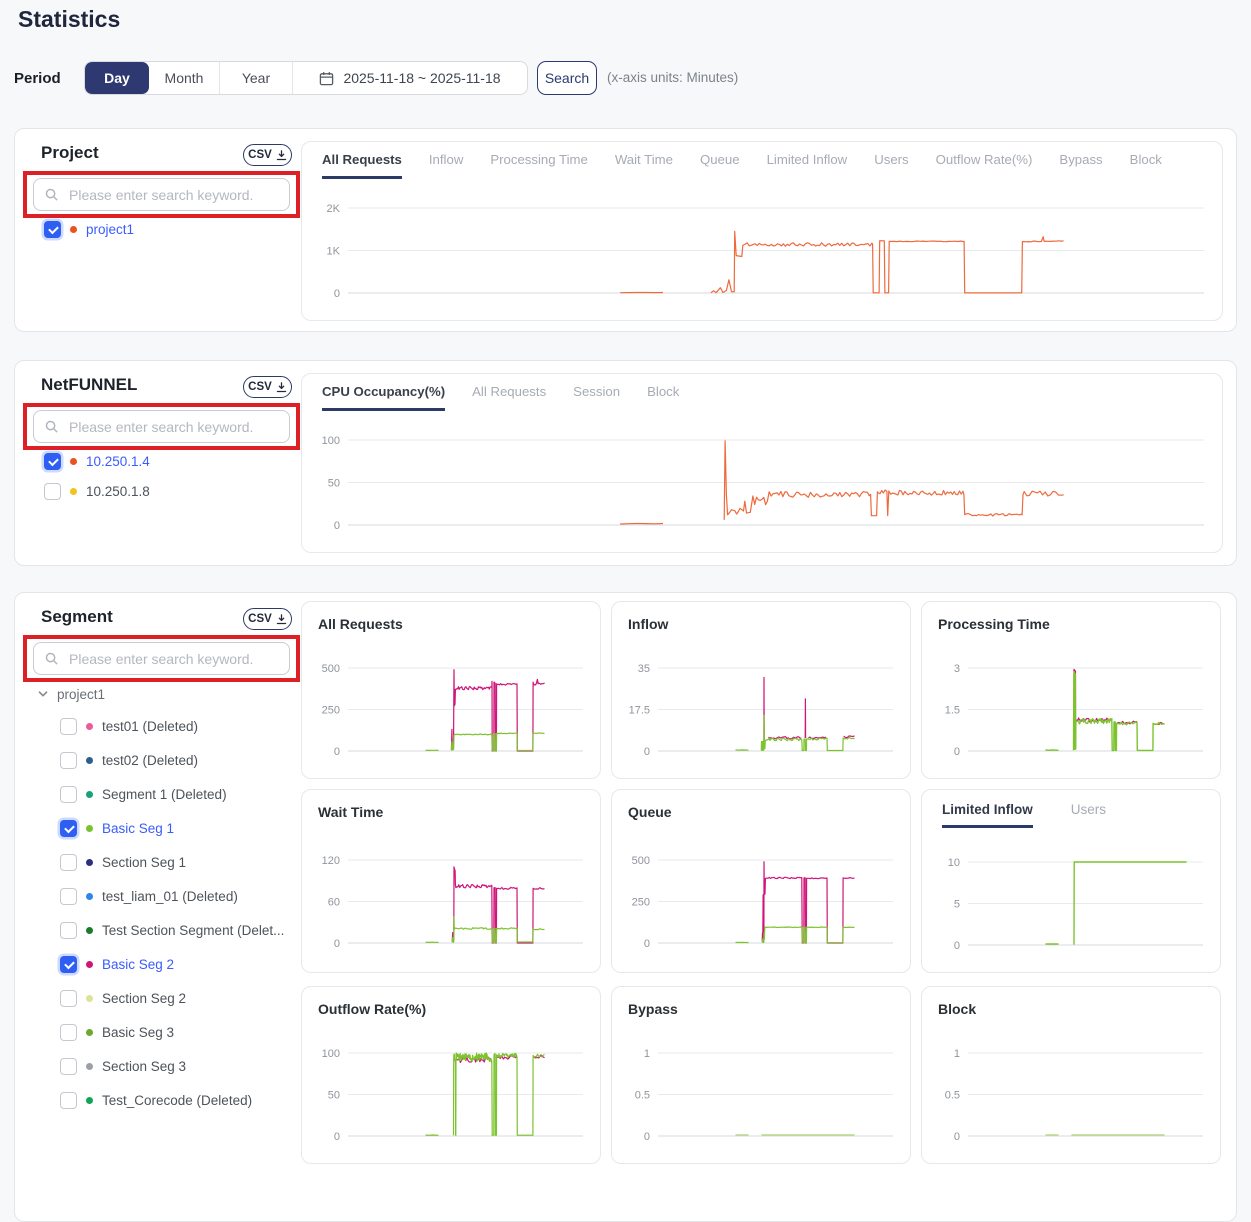 This screenshot has width=1251, height=1222. What do you see at coordinates (957, 669) in the screenshot?
I see `svg-text: 3` at bounding box center [957, 669].